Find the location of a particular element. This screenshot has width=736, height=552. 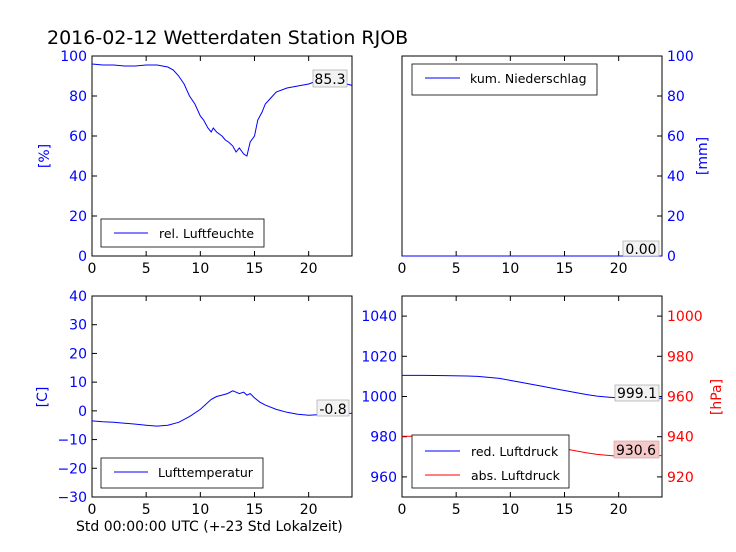

last-value-red-pressure: 999.1 is located at coordinates (637, 394).